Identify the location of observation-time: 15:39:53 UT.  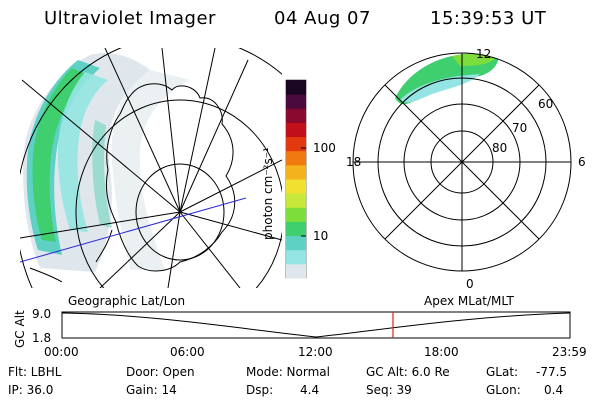
(488, 18).